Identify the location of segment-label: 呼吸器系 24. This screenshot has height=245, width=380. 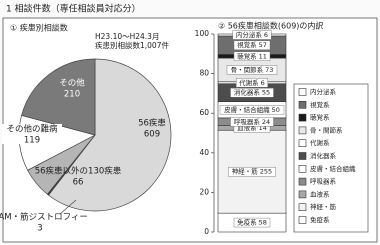
(252, 121).